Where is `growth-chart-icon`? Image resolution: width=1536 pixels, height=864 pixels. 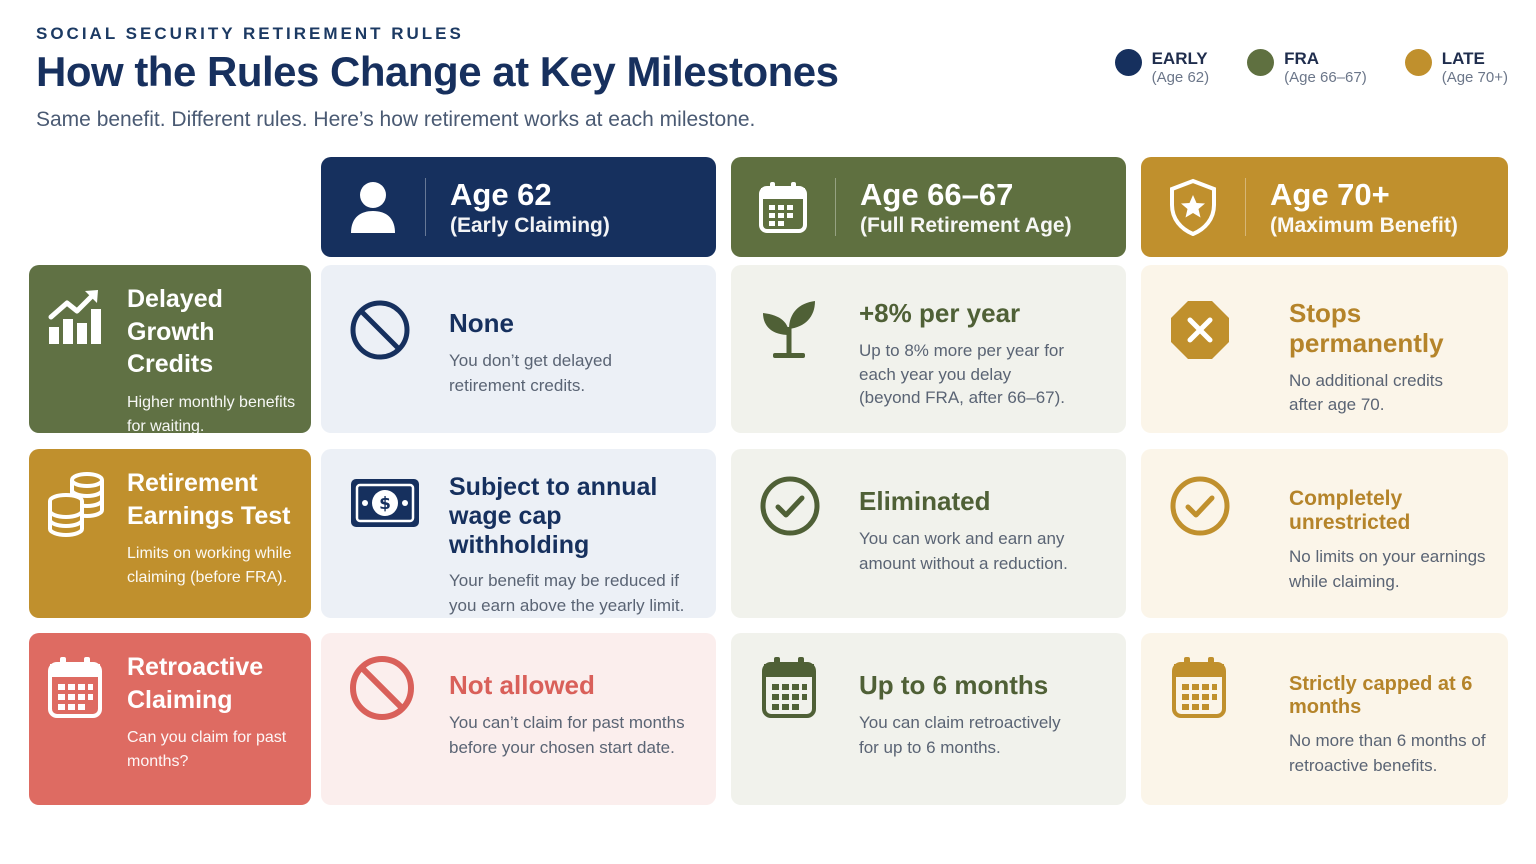
growth-chart-icon is located at coordinates (87, 358).